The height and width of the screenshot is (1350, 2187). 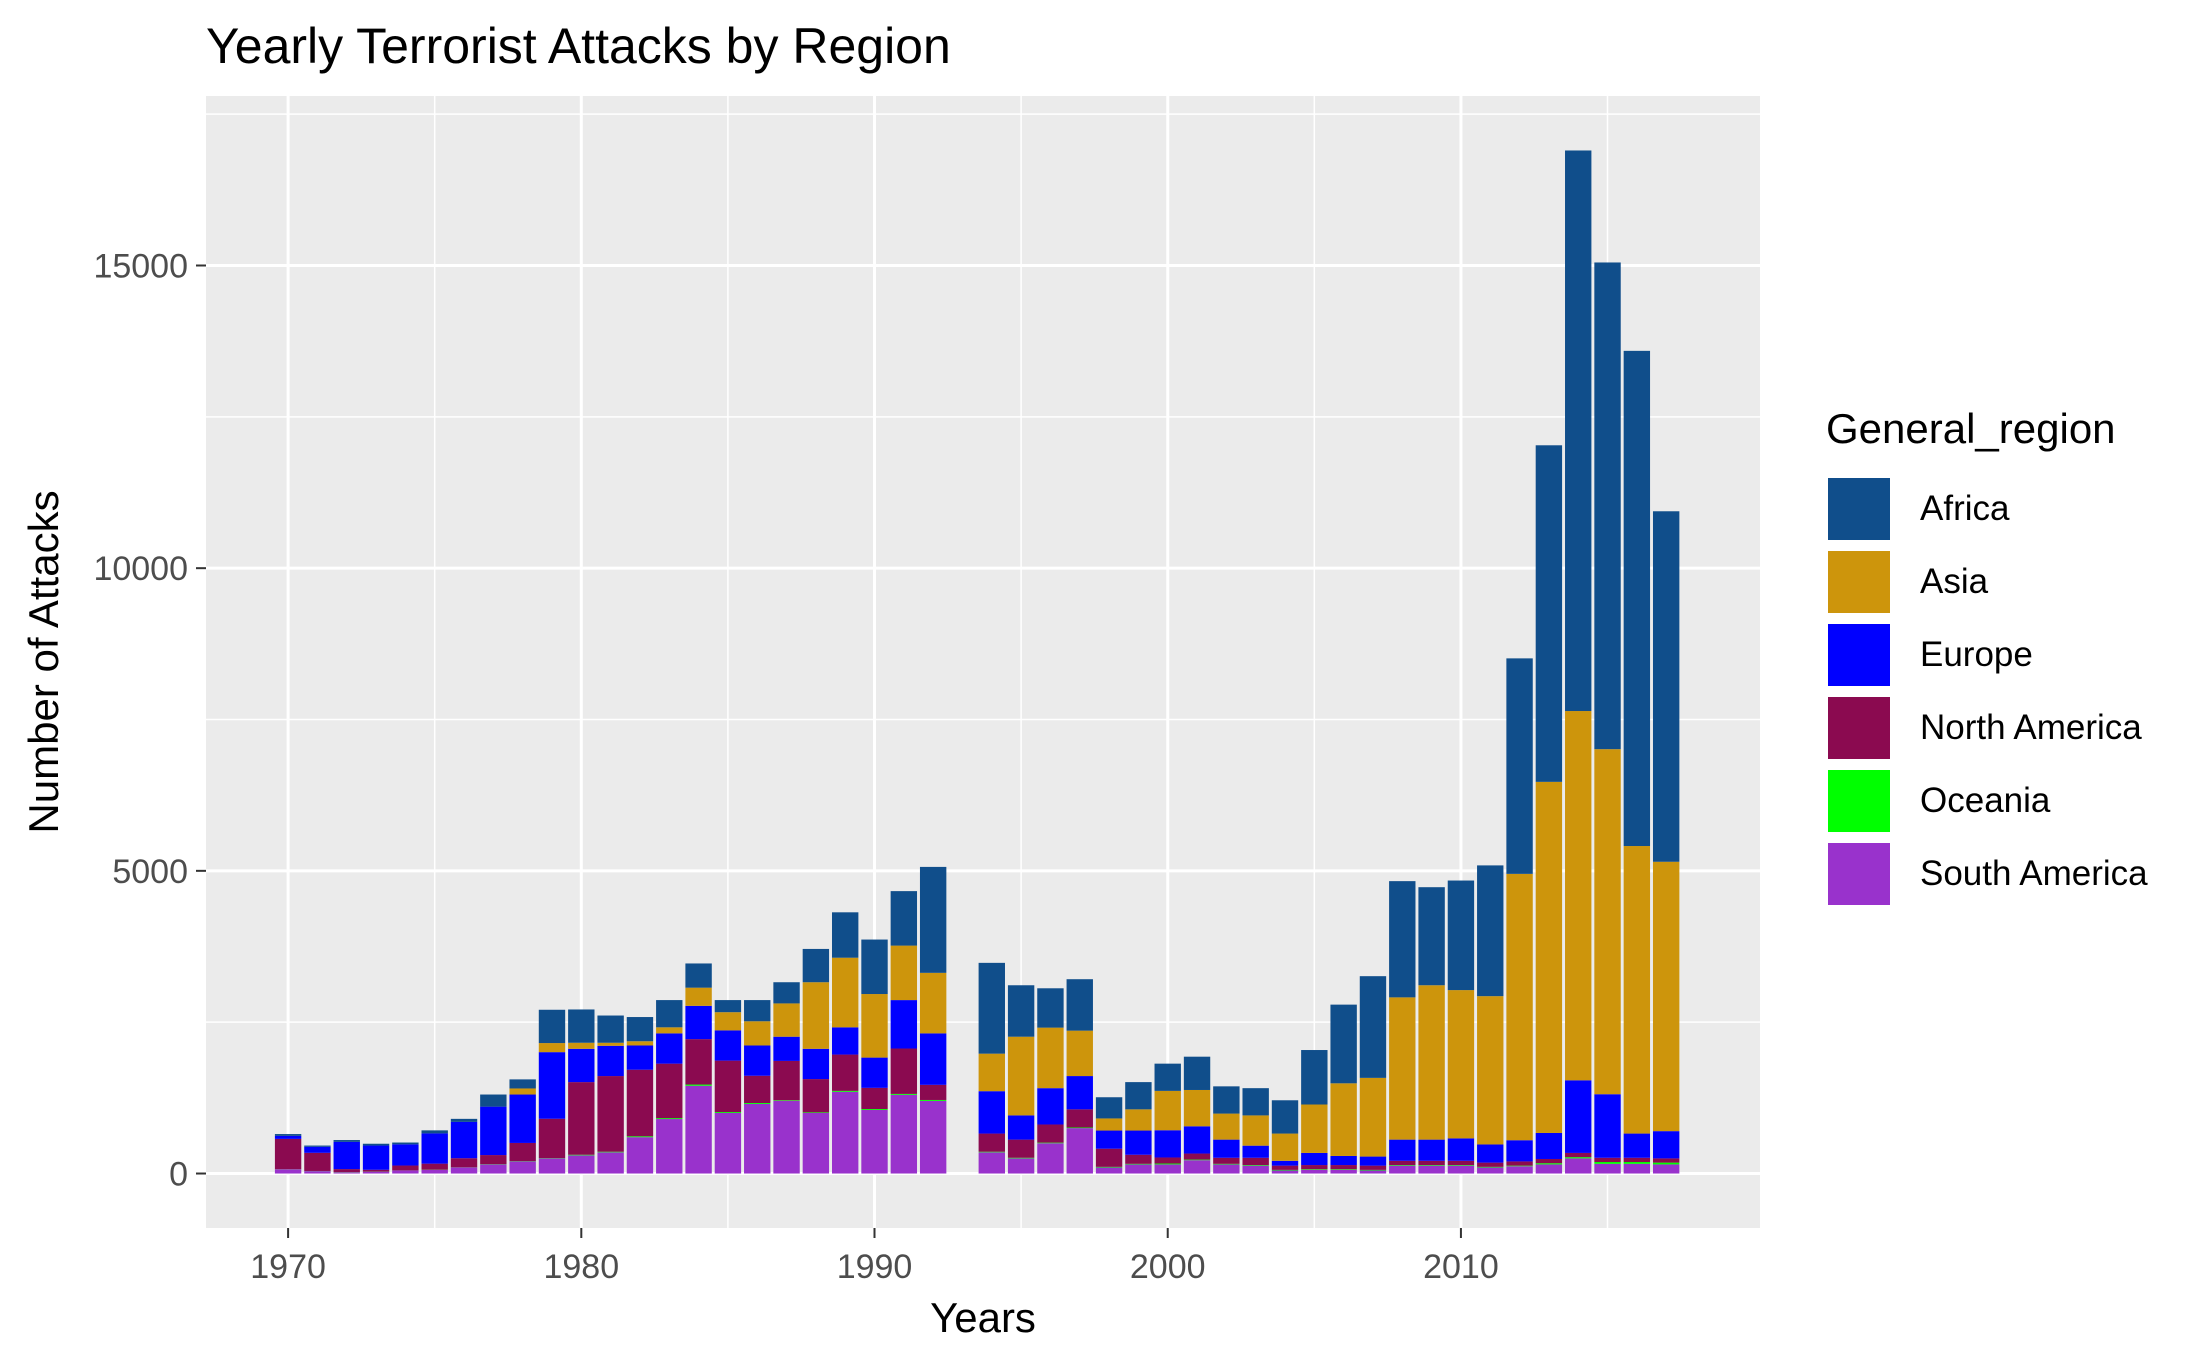 What do you see at coordinates (1079, 1076) in the screenshot?
I see `bar-stack-1997` at bounding box center [1079, 1076].